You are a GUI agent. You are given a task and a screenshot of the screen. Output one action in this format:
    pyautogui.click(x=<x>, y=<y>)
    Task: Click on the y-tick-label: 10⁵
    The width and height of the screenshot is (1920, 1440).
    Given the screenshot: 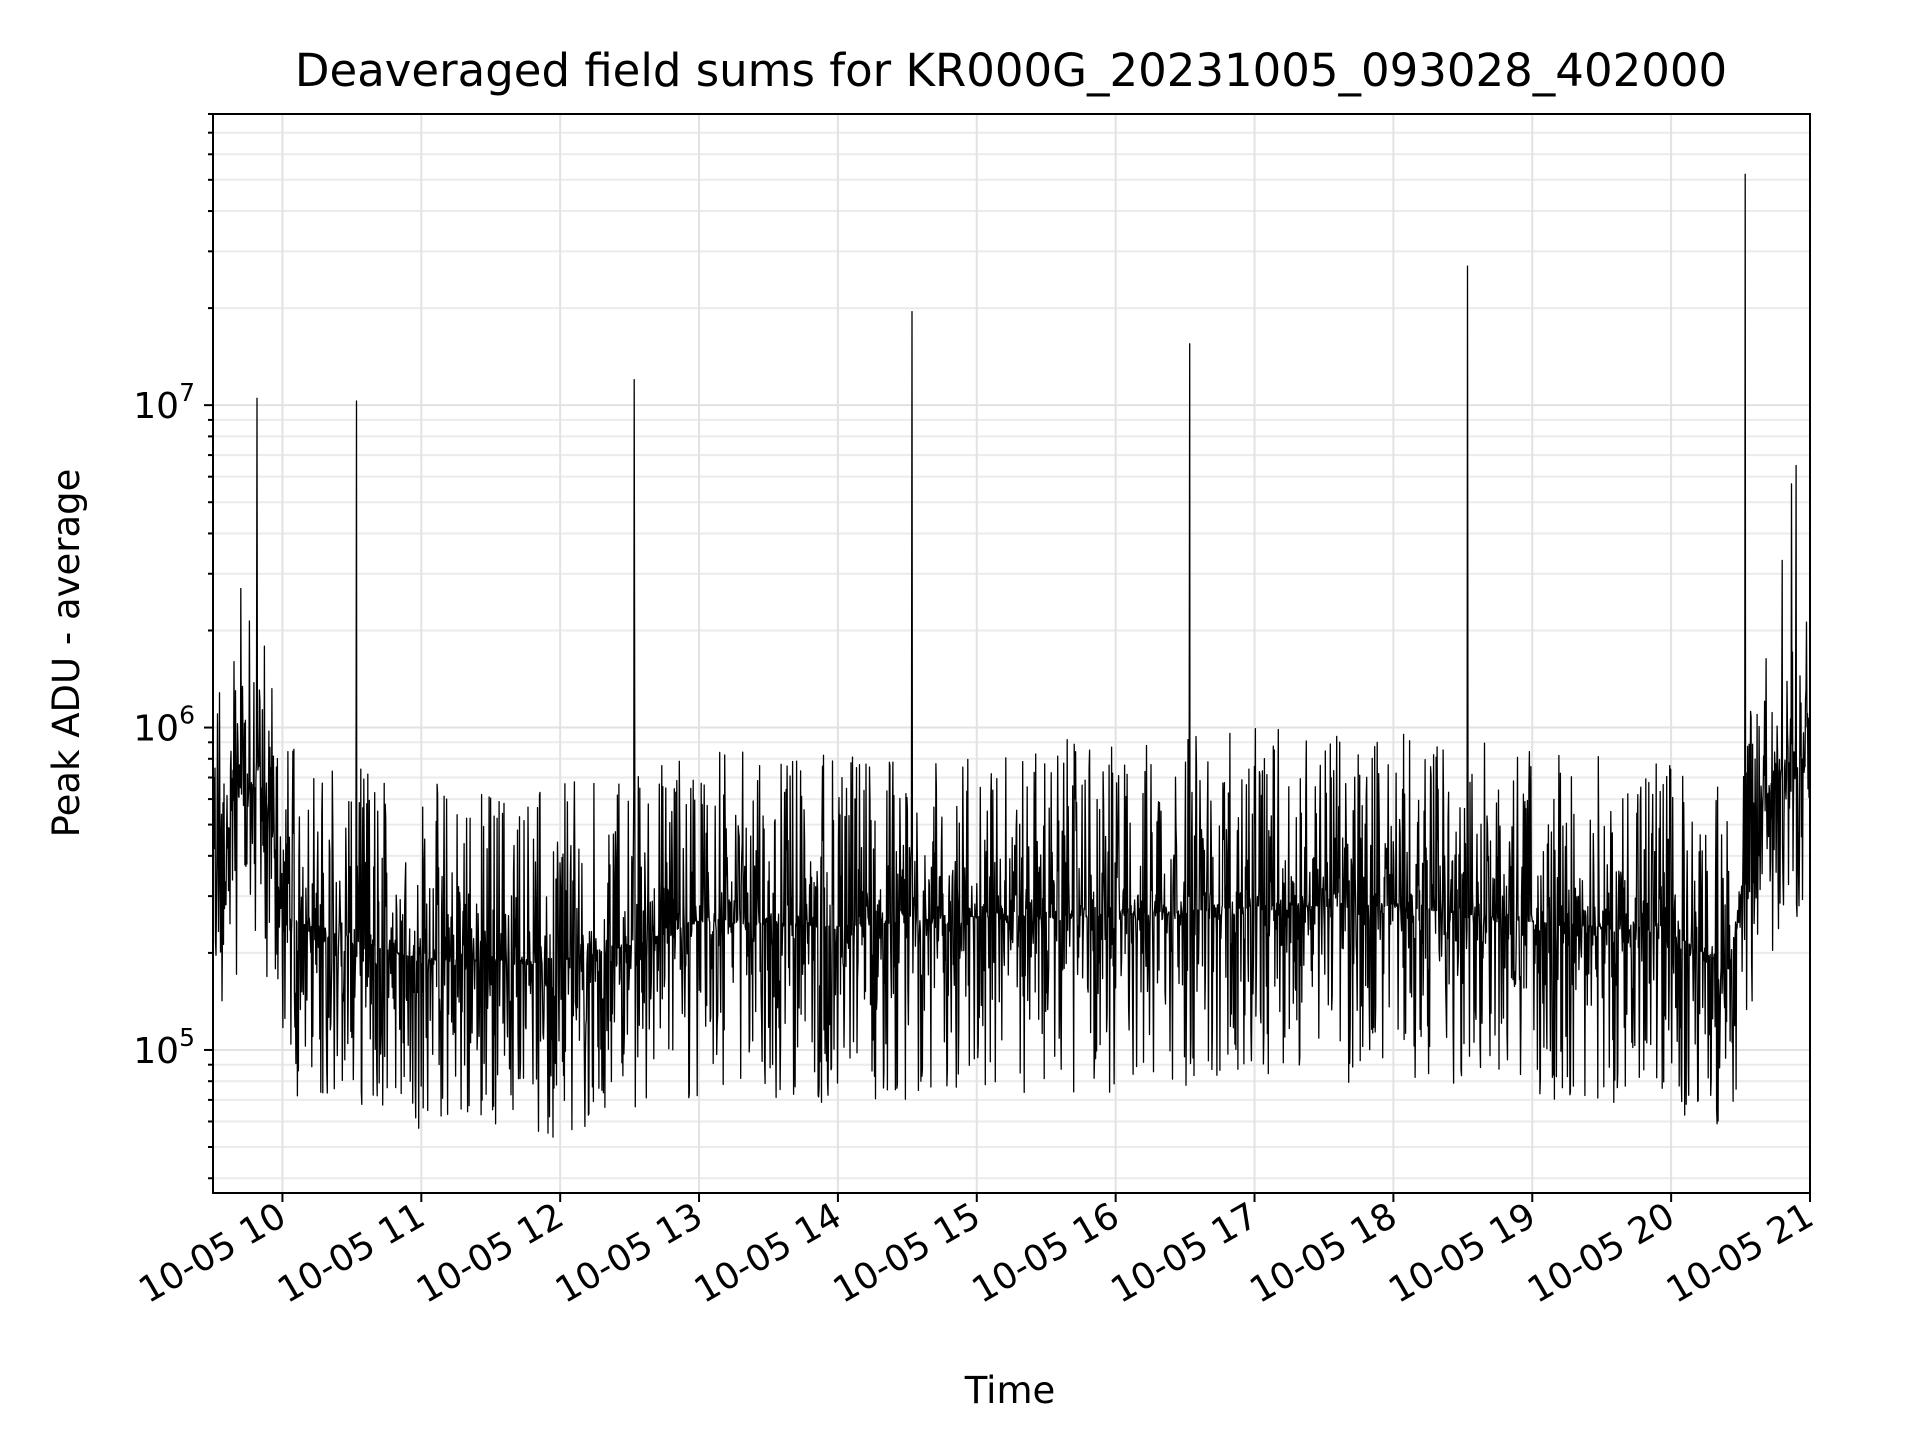 What is the action you would take?
    pyautogui.click(x=164, y=1047)
    